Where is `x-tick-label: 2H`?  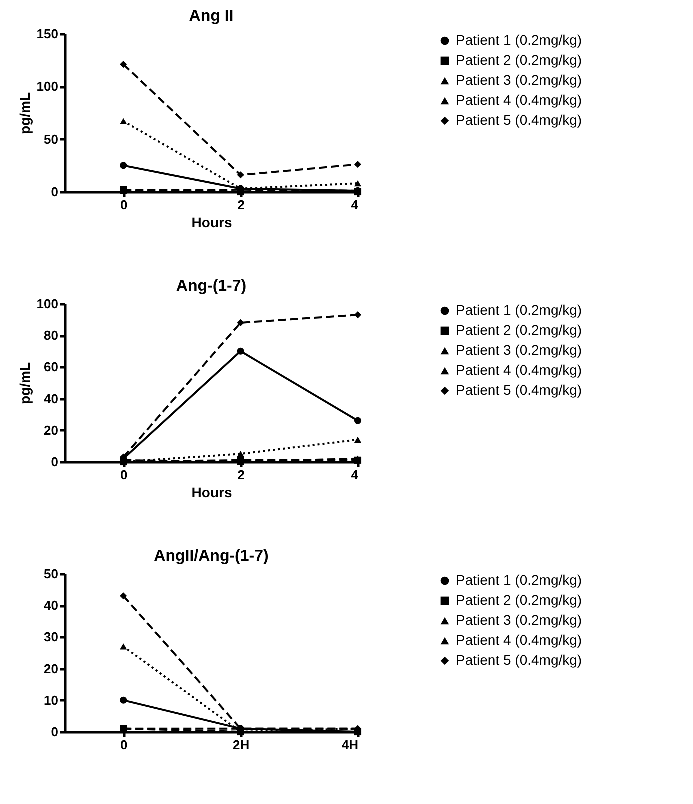
x-tick-label: 2H is located at coordinates (241, 745).